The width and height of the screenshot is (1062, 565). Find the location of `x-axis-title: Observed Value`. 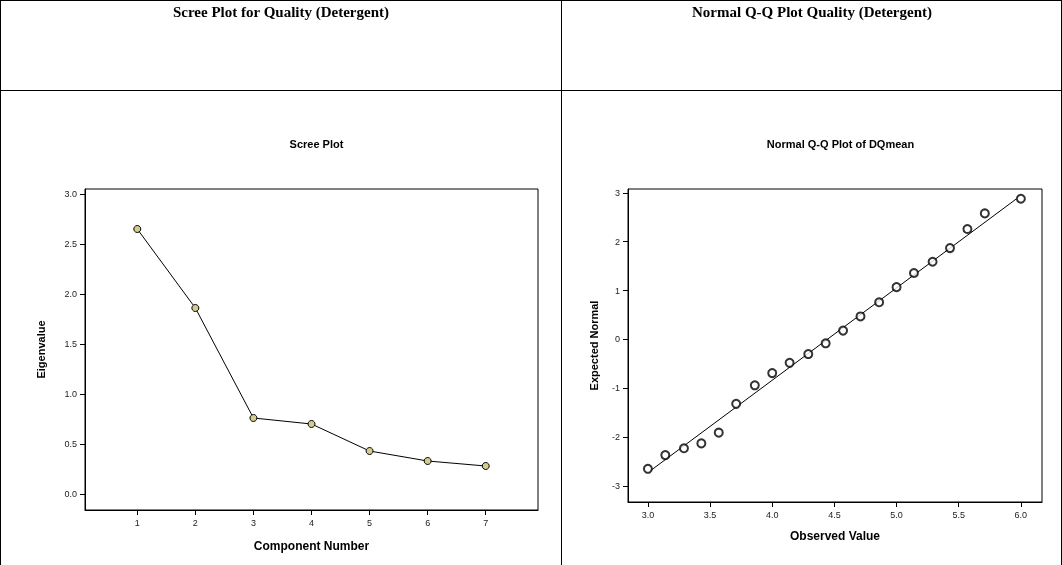

x-axis-title: Observed Value is located at coordinates (835, 536).